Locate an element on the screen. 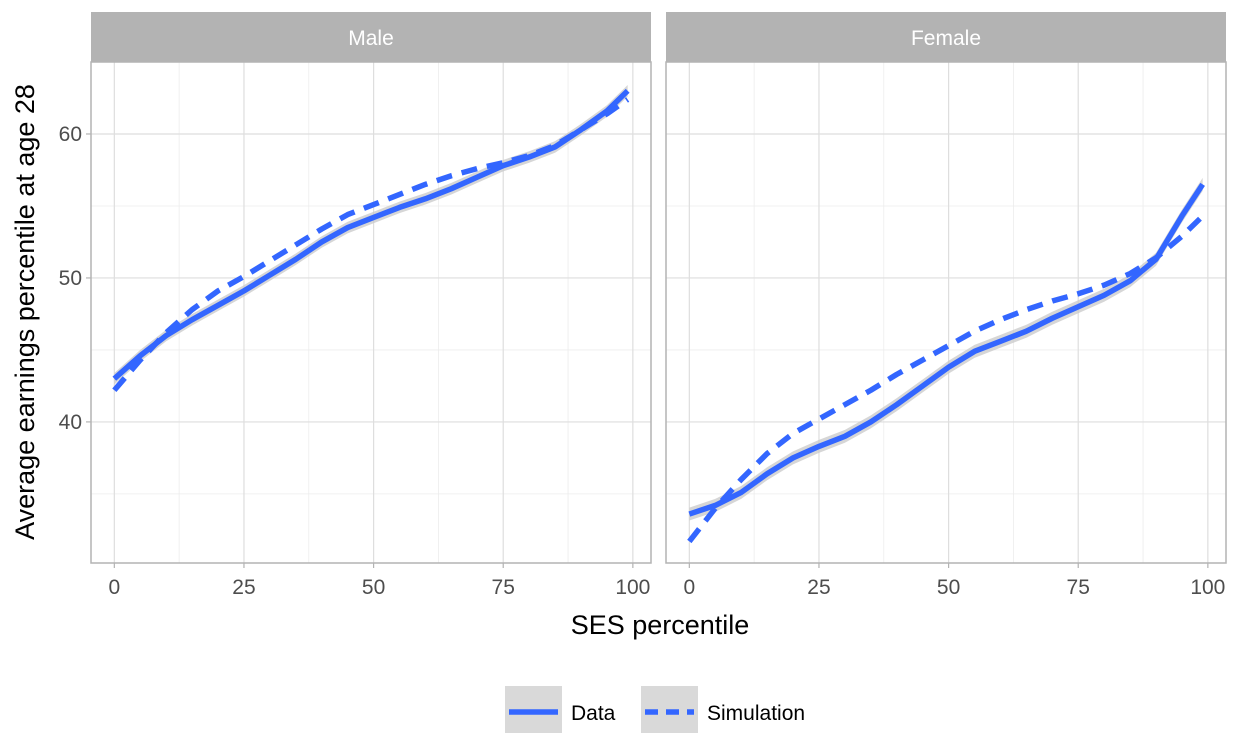 The width and height of the screenshot is (1242, 733). legend: Data Simulation is located at coordinates (655, 709).